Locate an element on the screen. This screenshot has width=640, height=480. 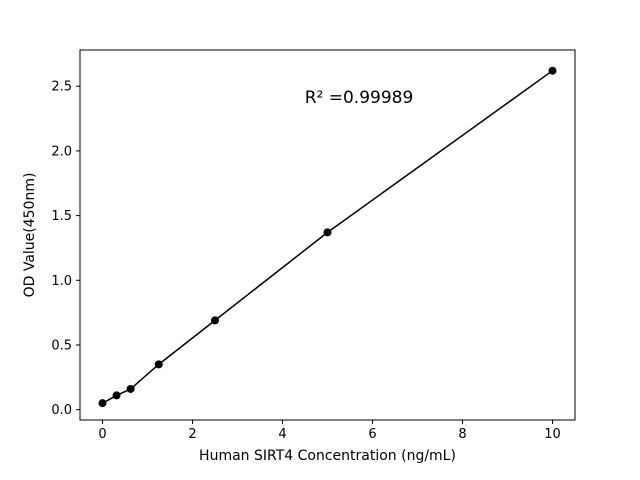
y-tick-label: 2.0 is located at coordinates (61, 151).